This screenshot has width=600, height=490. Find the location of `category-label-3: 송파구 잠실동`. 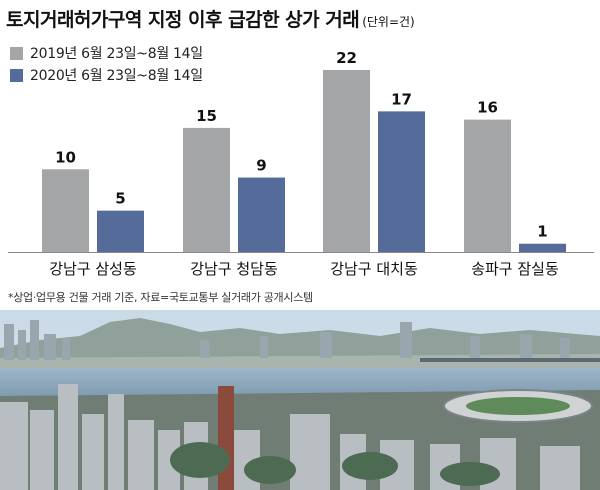

category-label-3: 송파구 잠실동 is located at coordinates (515, 269).